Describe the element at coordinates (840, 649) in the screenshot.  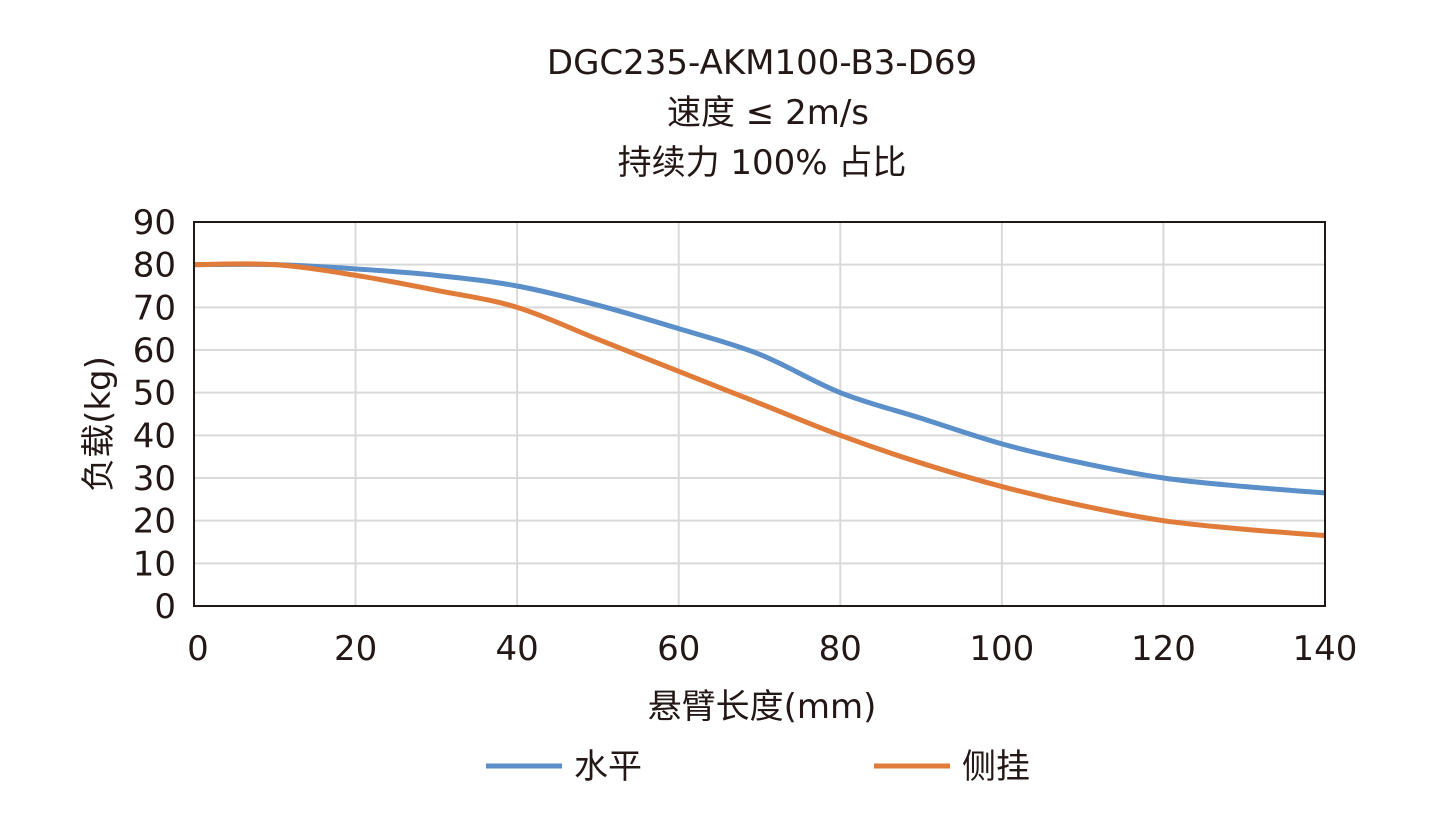
I see `x-tick-label: 80` at that location.